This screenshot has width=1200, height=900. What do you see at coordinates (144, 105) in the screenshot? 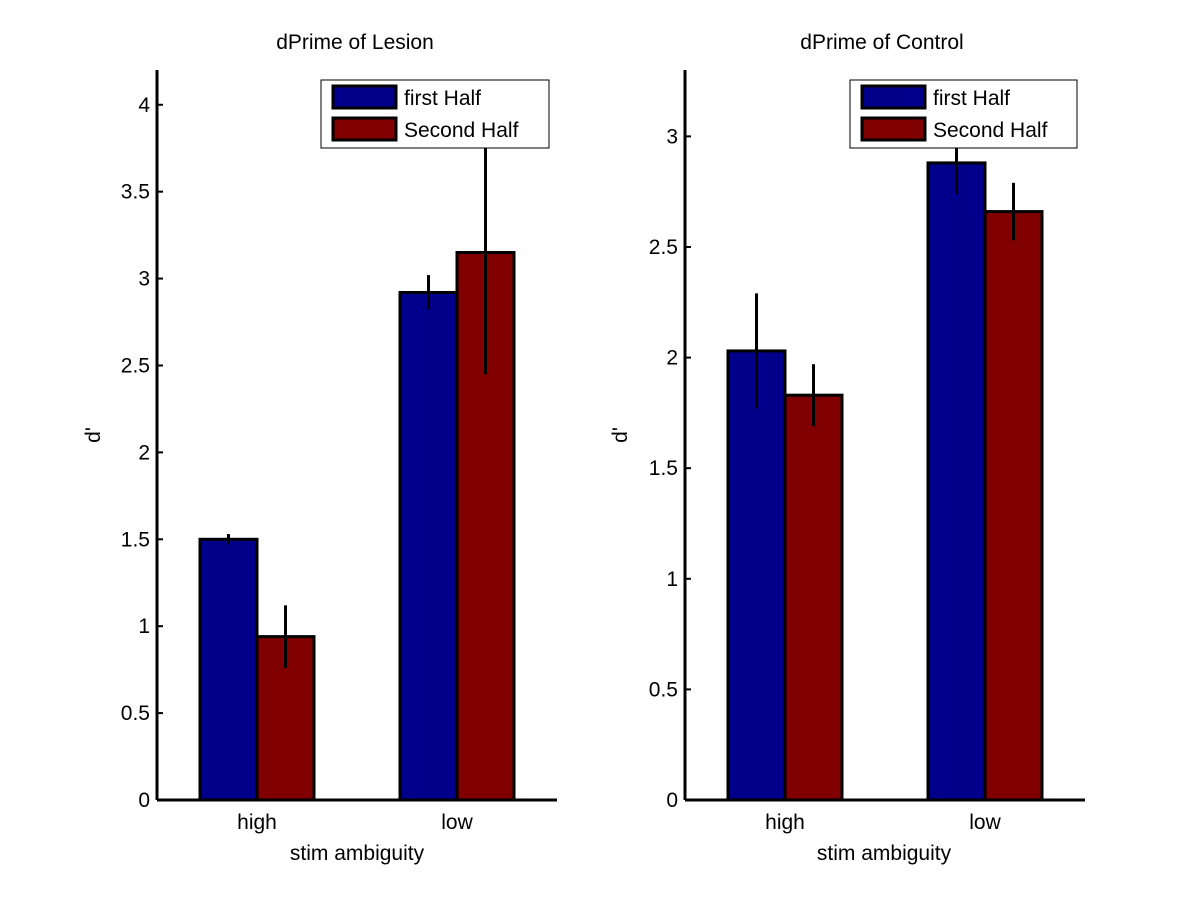
I see `y-tick-label: 4` at bounding box center [144, 105].